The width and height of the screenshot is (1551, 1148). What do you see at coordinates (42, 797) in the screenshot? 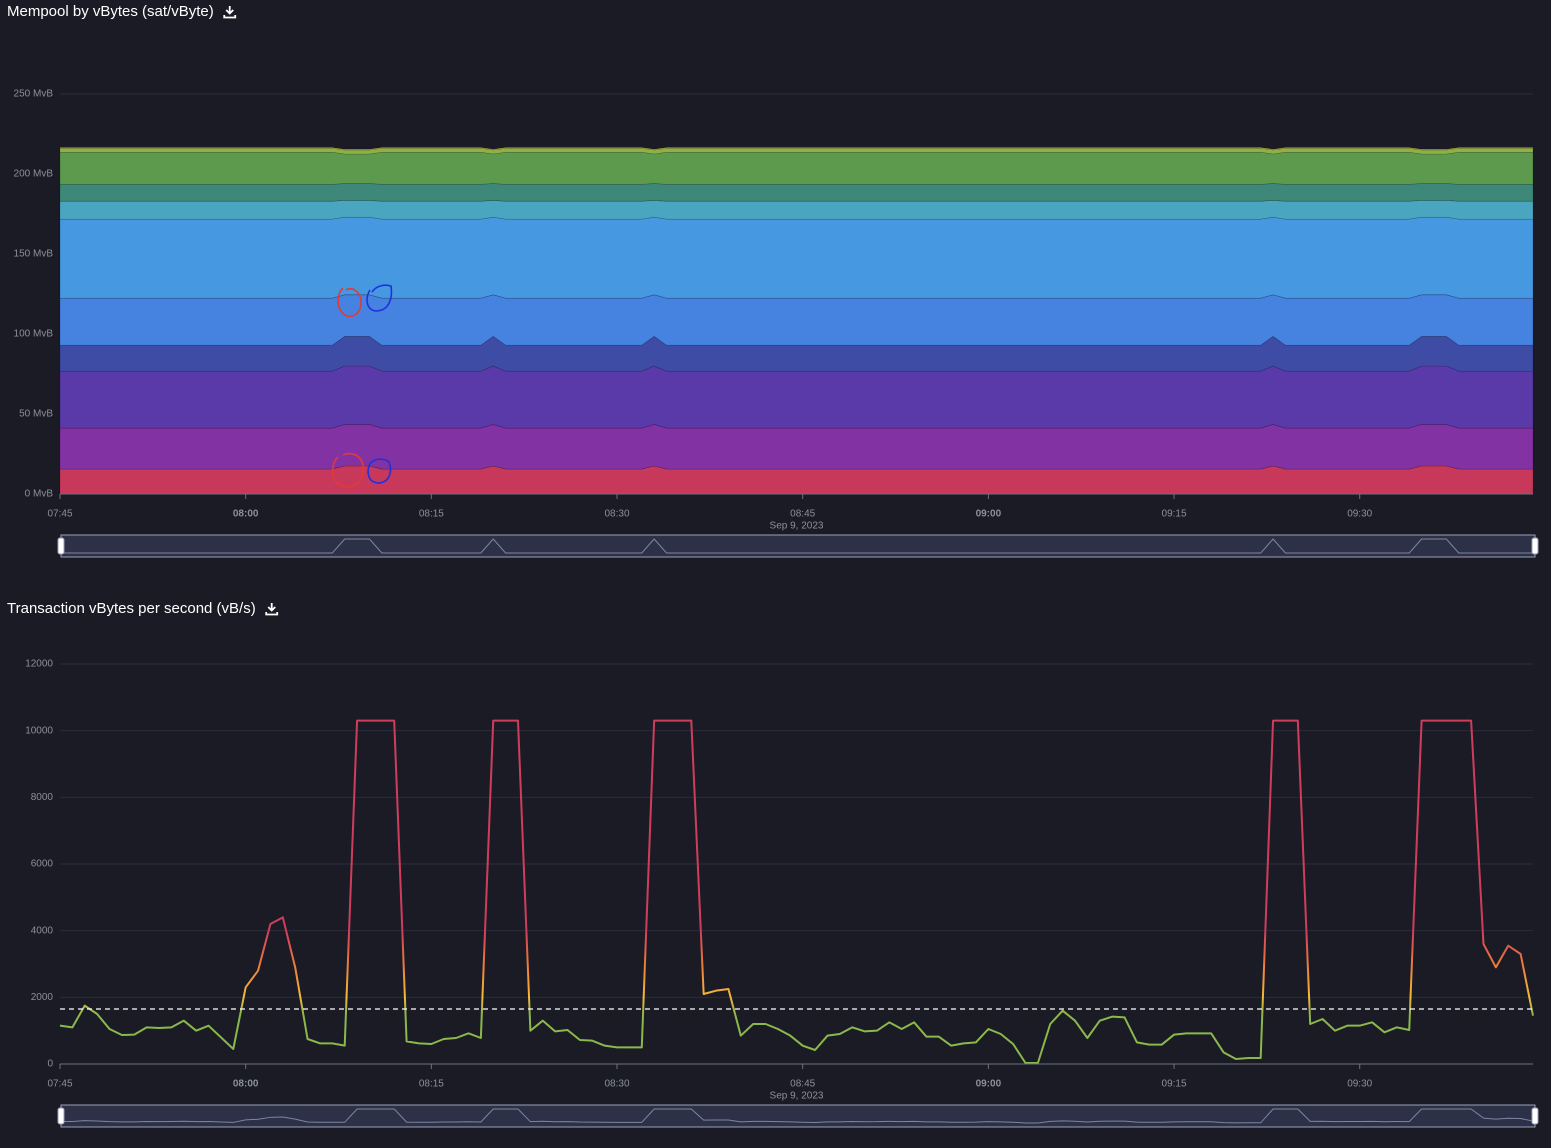
I see `y-tick-label: 8000` at bounding box center [42, 797].